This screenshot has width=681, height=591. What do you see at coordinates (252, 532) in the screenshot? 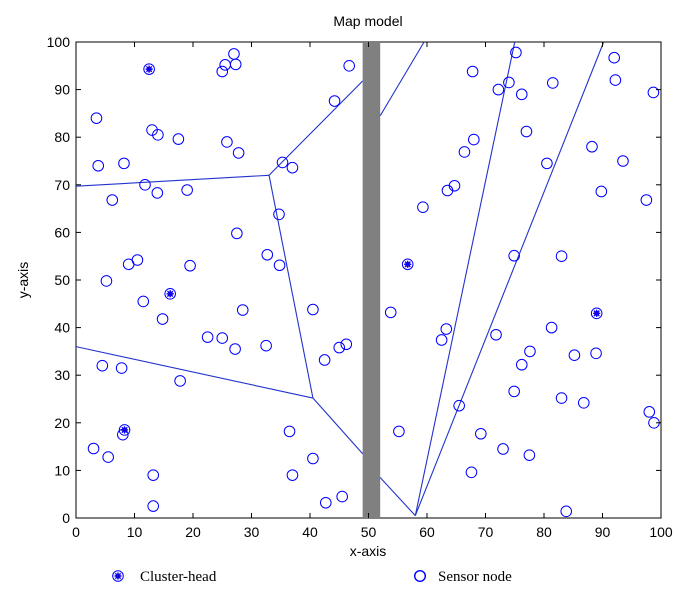
I see `x-tick-label: 30` at bounding box center [252, 532].